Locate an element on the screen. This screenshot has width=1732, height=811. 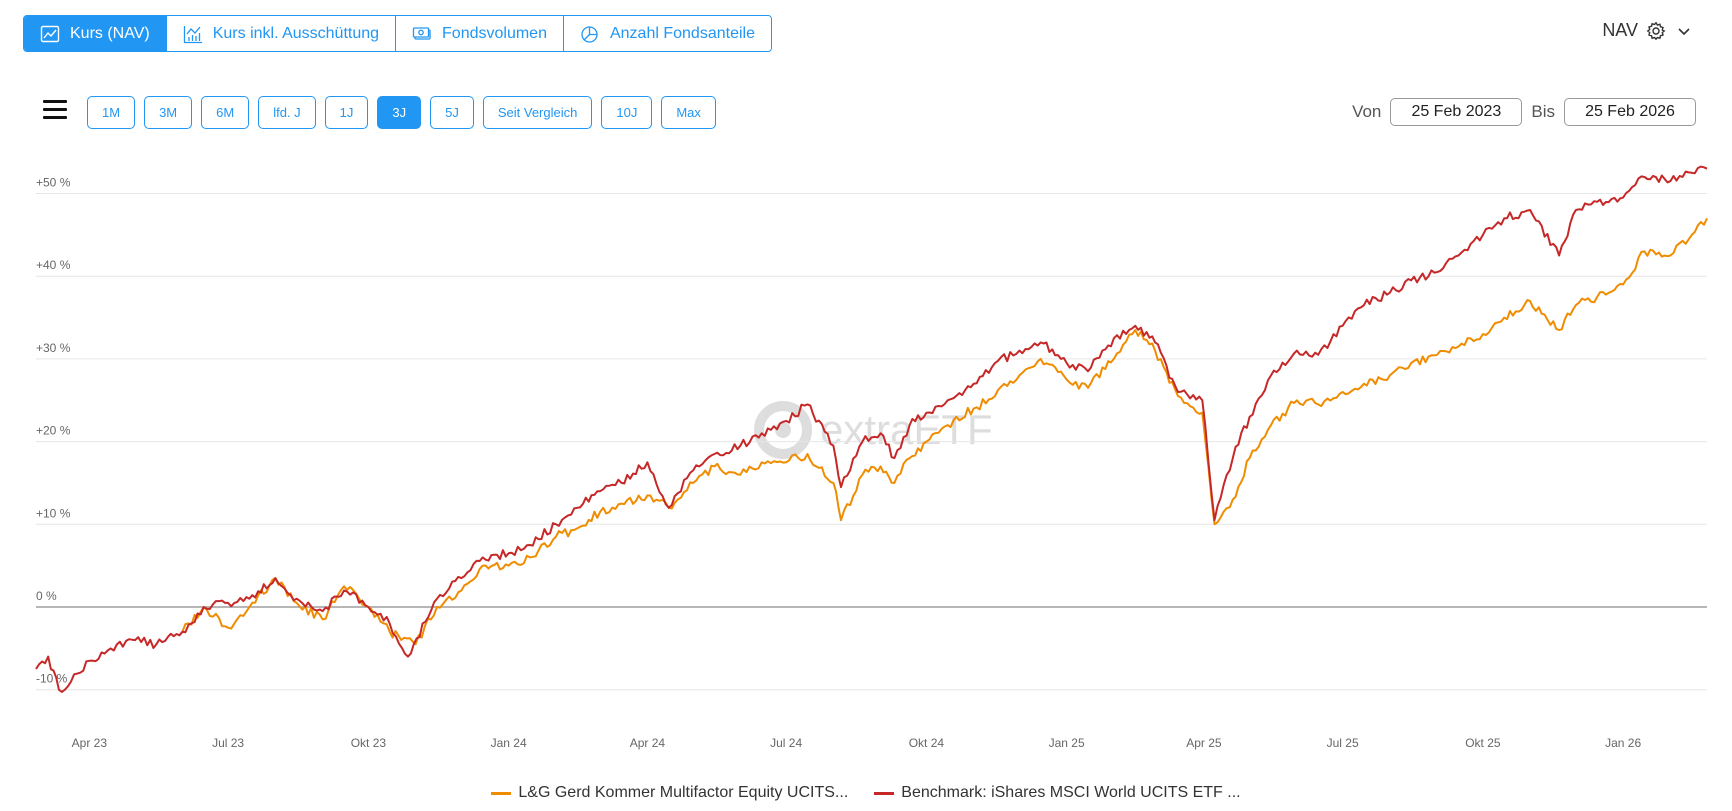
tab-label: Fondsvolumen is located at coordinates (494, 33).